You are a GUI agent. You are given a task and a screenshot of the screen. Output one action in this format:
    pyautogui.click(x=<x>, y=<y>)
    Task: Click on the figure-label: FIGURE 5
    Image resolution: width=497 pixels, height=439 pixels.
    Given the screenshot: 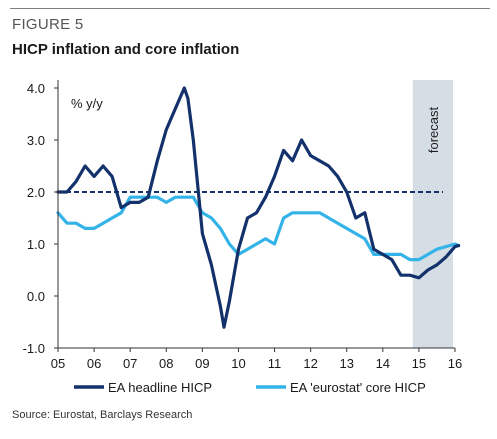 What is the action you would take?
    pyautogui.click(x=48, y=24)
    